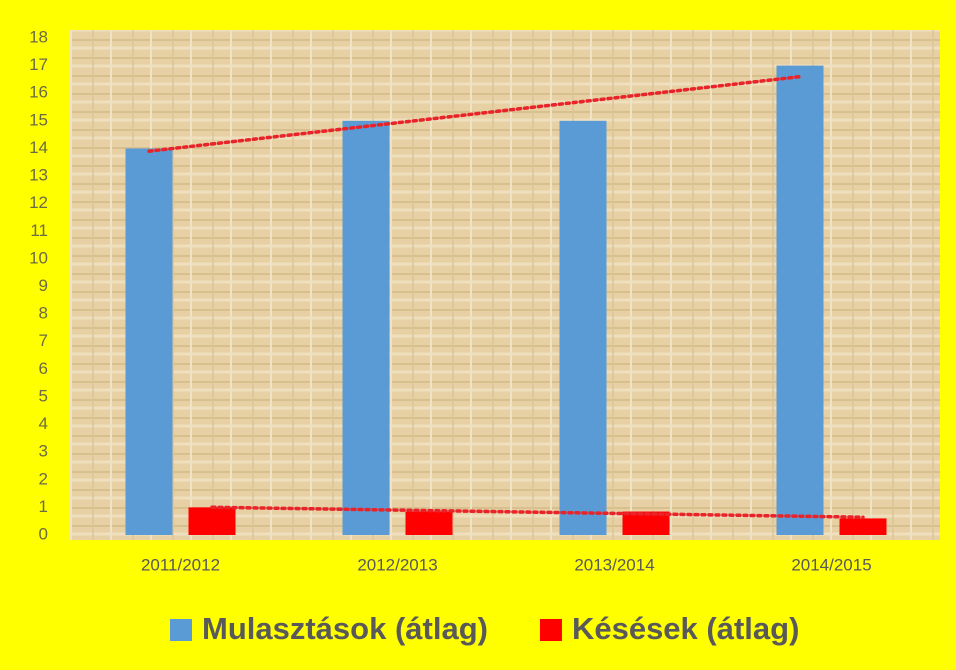 The width and height of the screenshot is (956, 670). I want to click on y-tick-label: 6, so click(43, 368).